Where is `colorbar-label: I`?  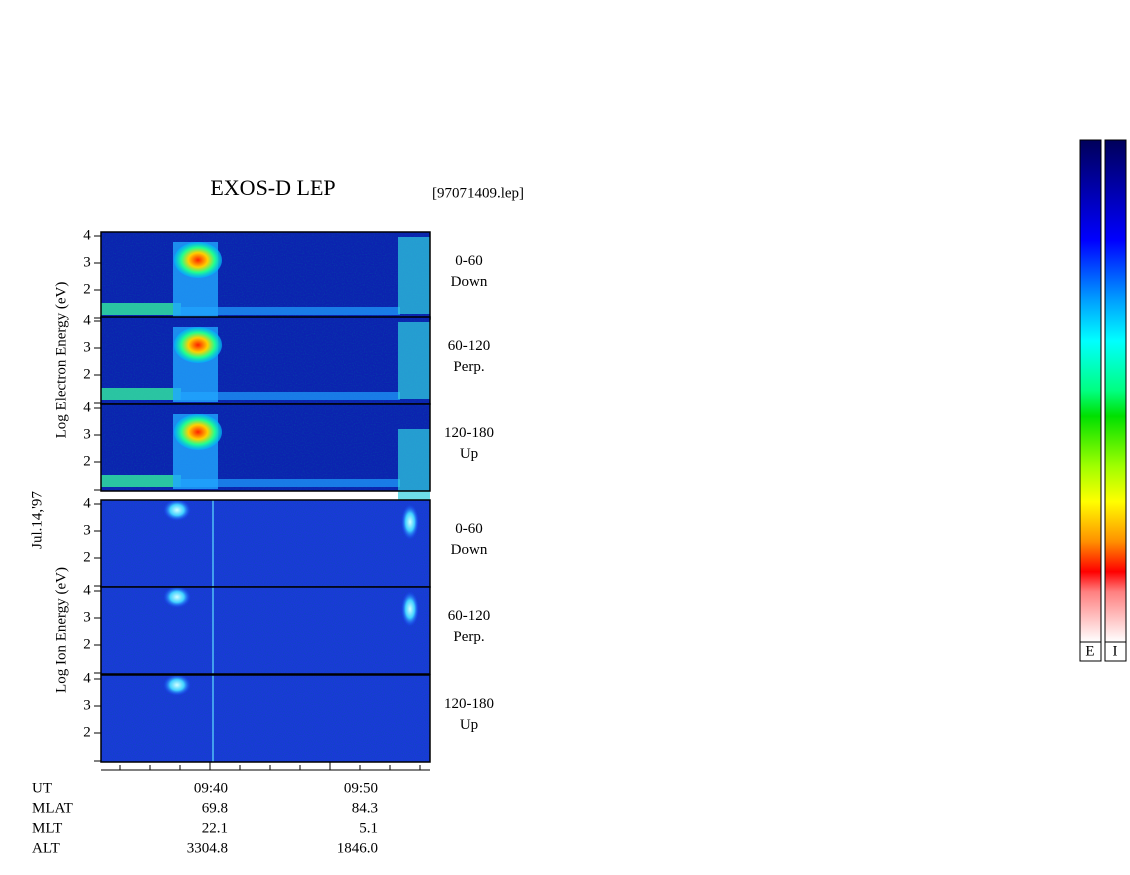 colorbar-label: I is located at coordinates (1115, 651).